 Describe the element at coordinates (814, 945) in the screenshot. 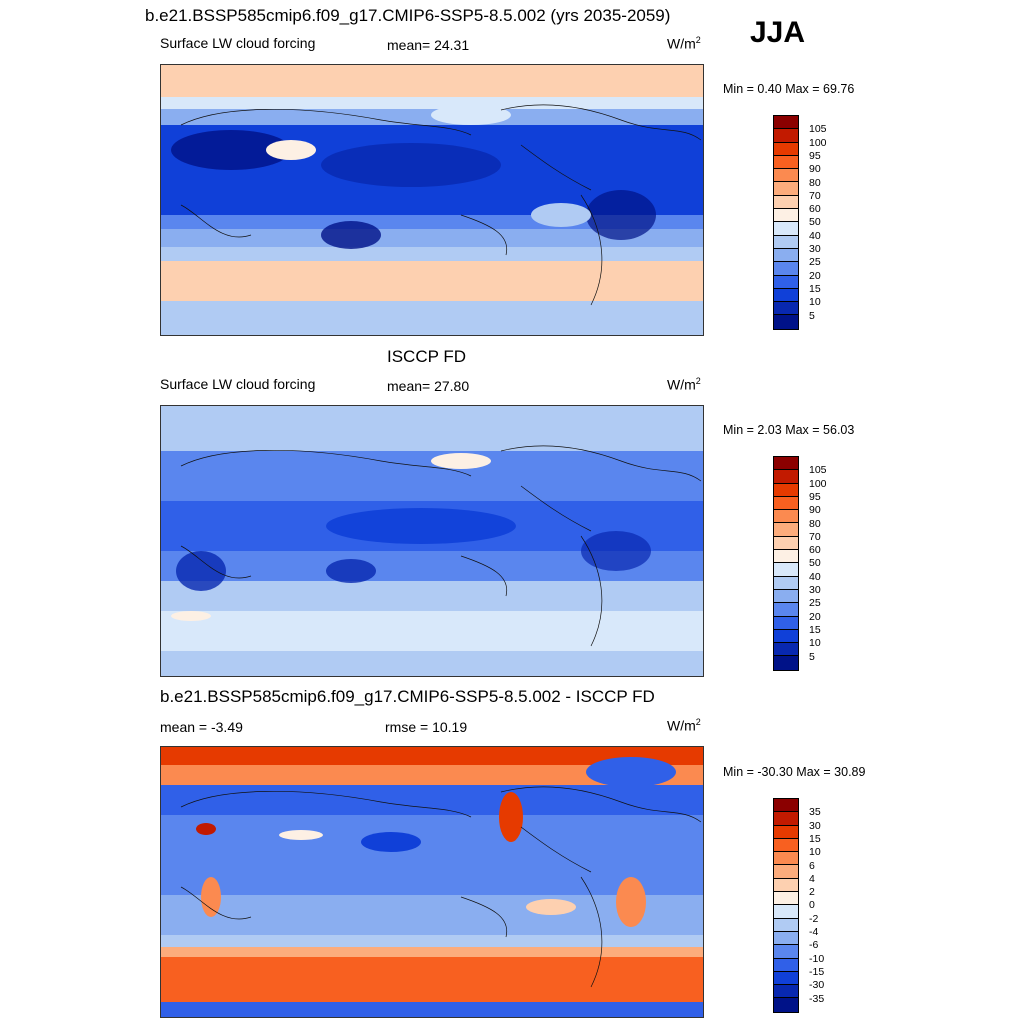

I see `colorbar-tick-label: -6` at that location.